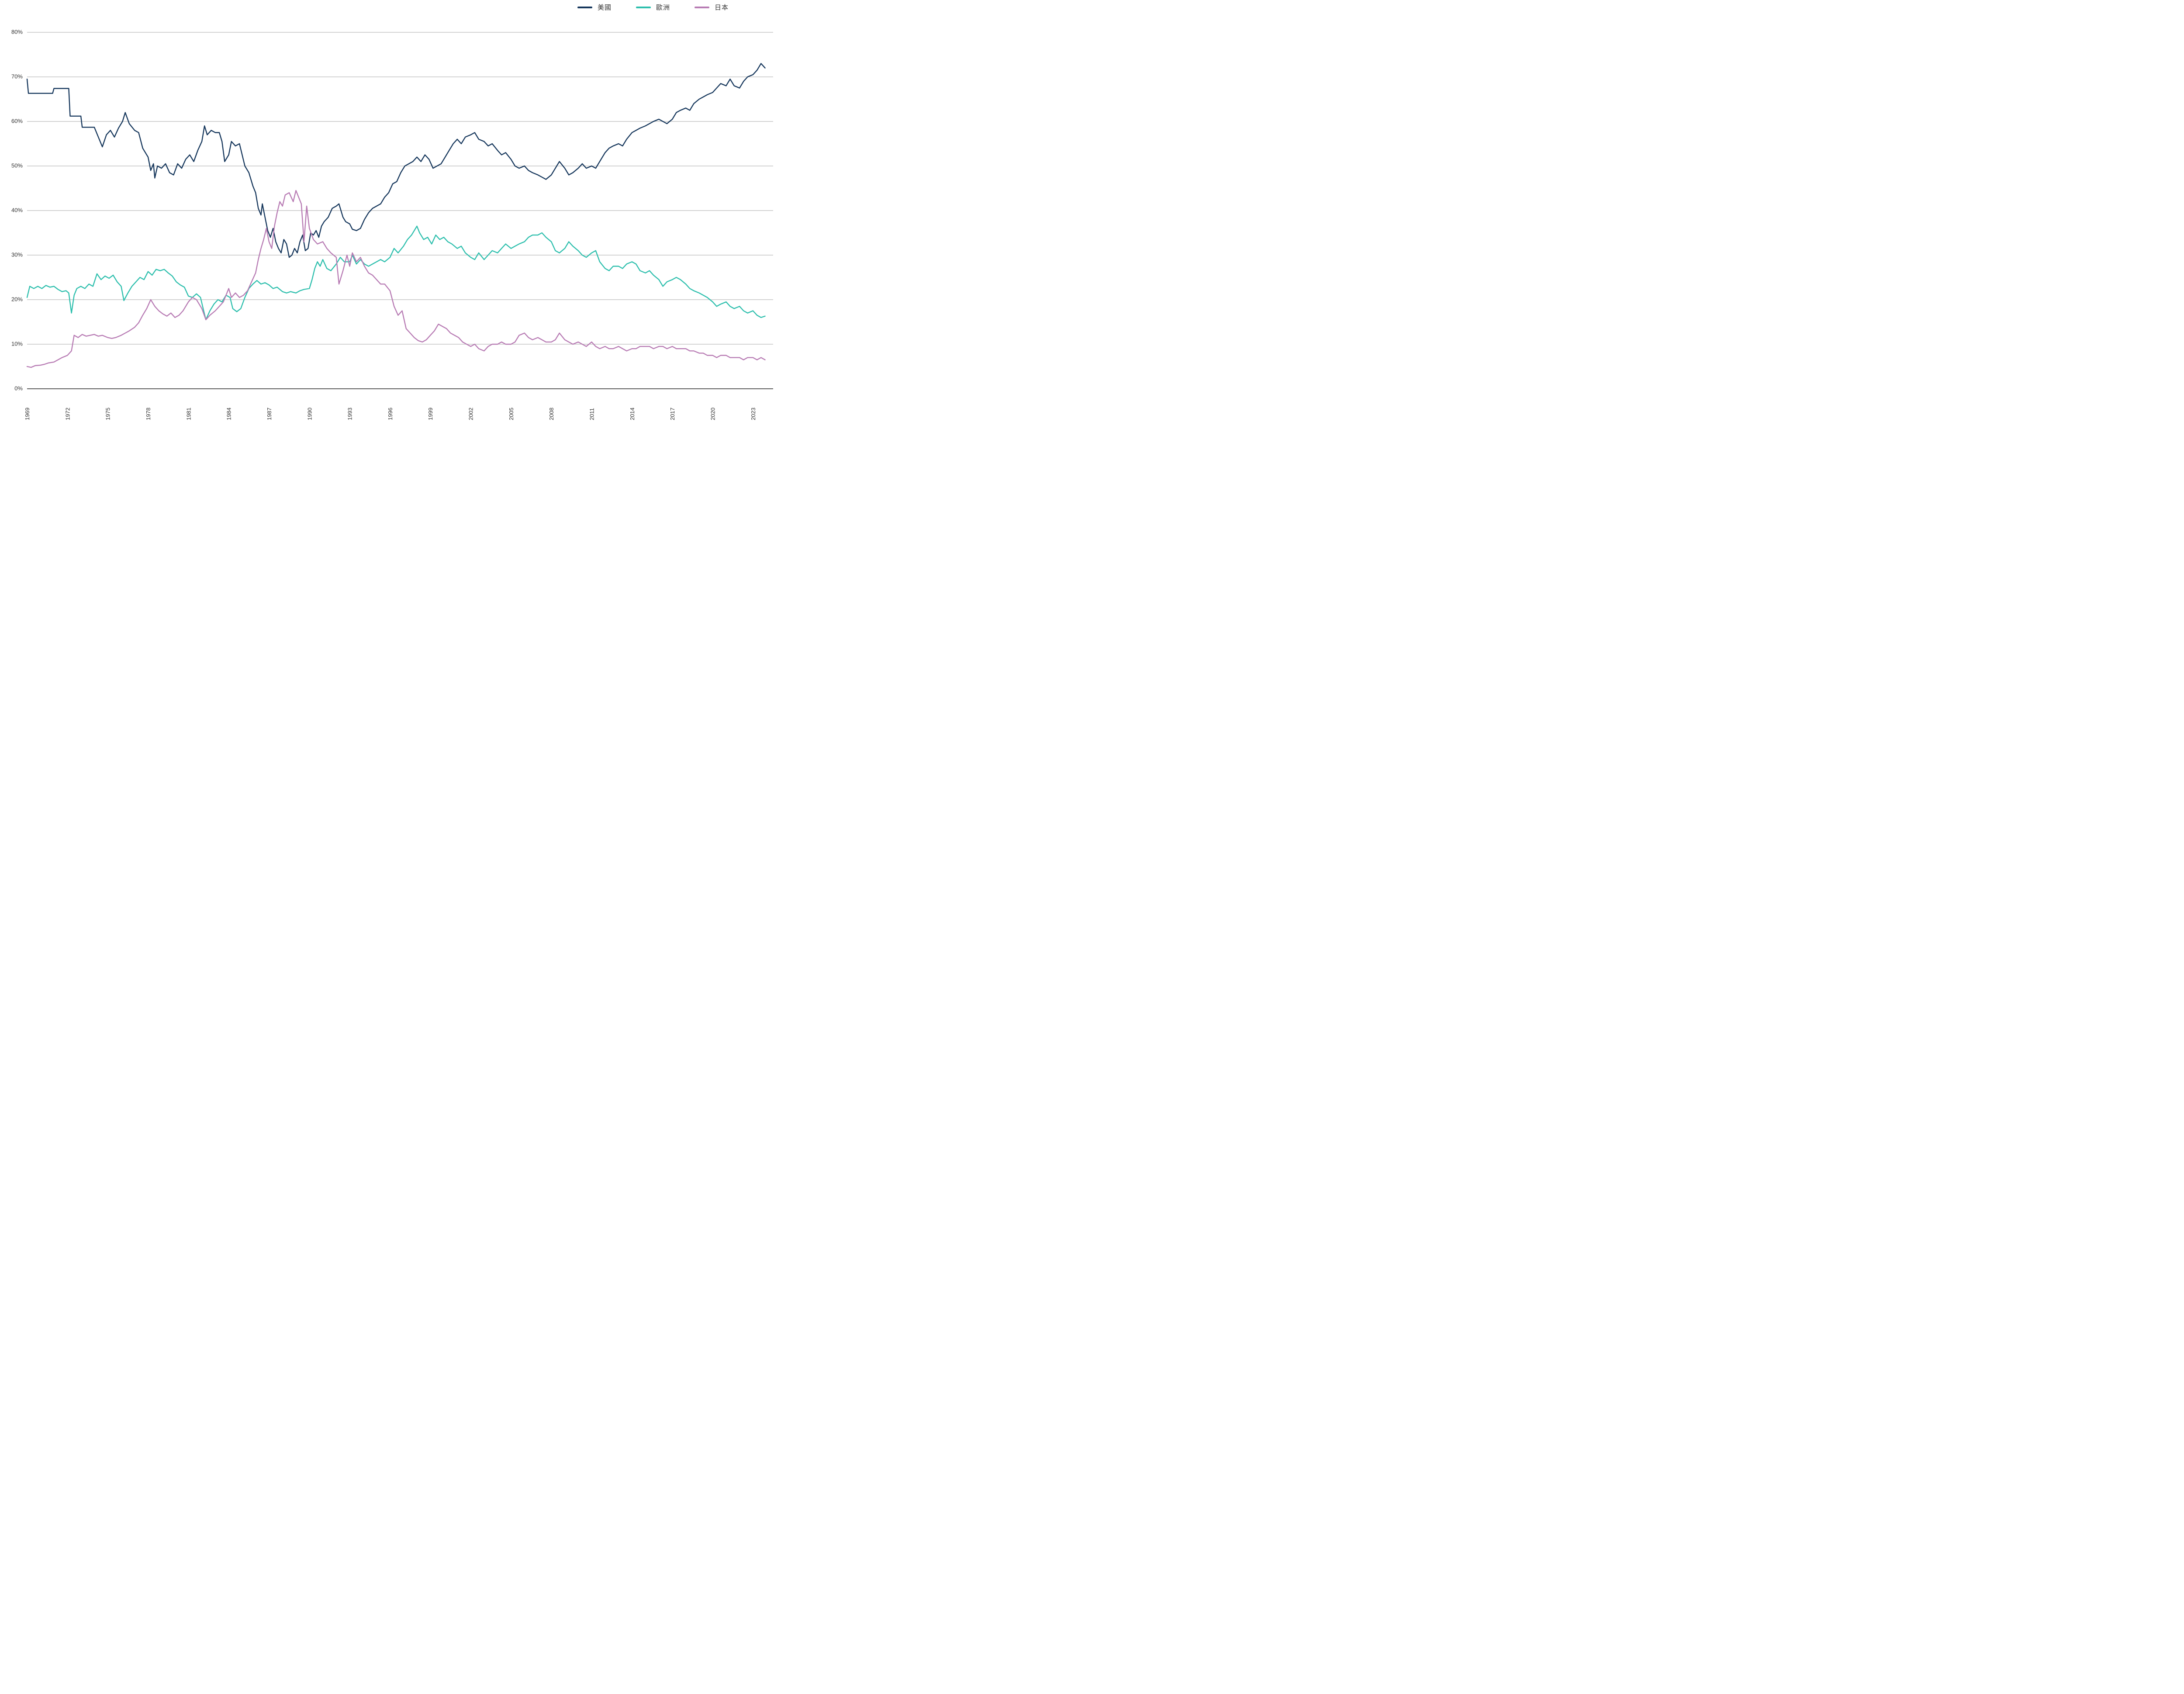  What do you see at coordinates (396, 160) in the screenshot?
I see `series-line-us` at bounding box center [396, 160].